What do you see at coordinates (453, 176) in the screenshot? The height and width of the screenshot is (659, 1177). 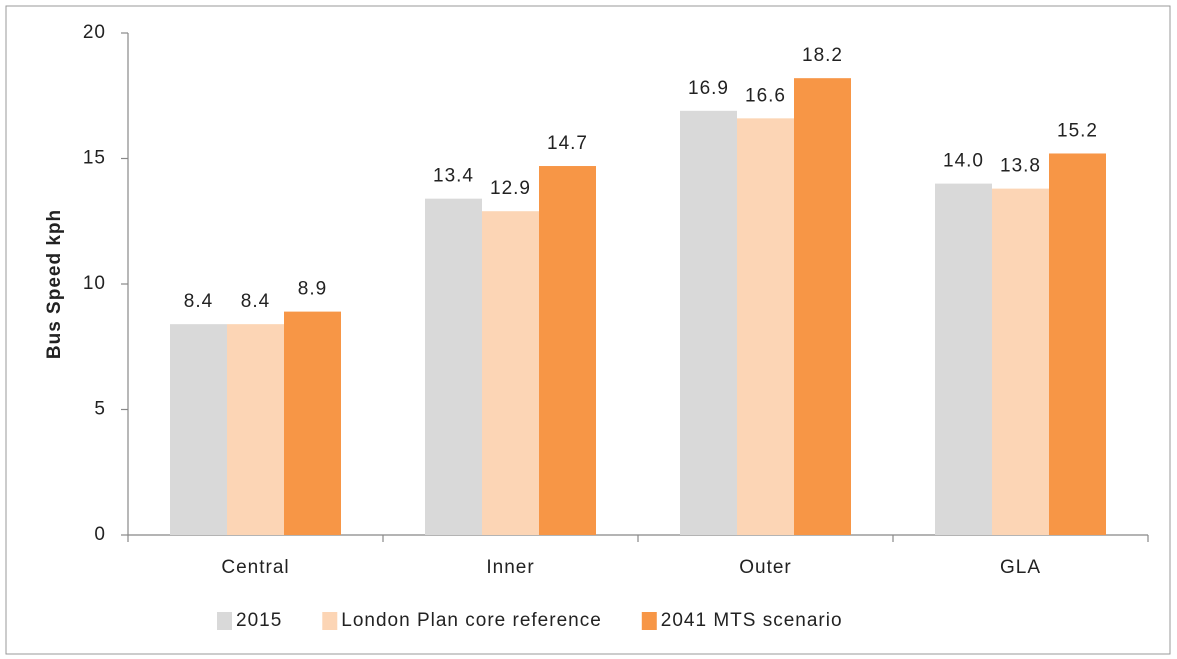 I see `data-label: 13.4` at bounding box center [453, 176].